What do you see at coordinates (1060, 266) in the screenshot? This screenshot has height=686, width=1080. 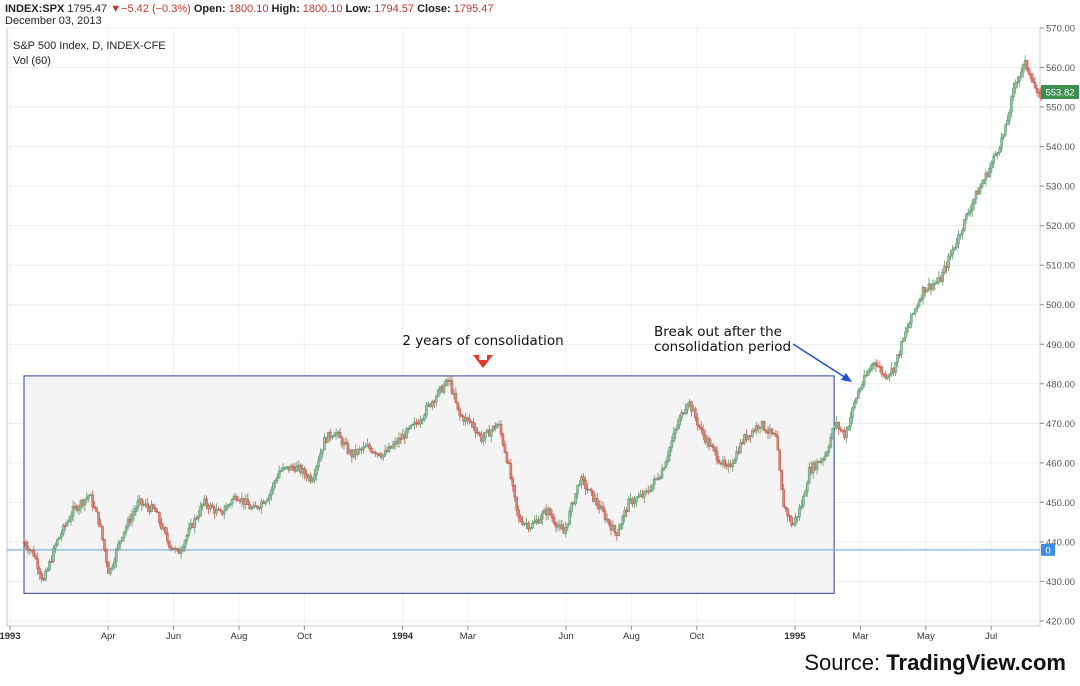 I see `y-tick-label: 510.00` at bounding box center [1060, 266].